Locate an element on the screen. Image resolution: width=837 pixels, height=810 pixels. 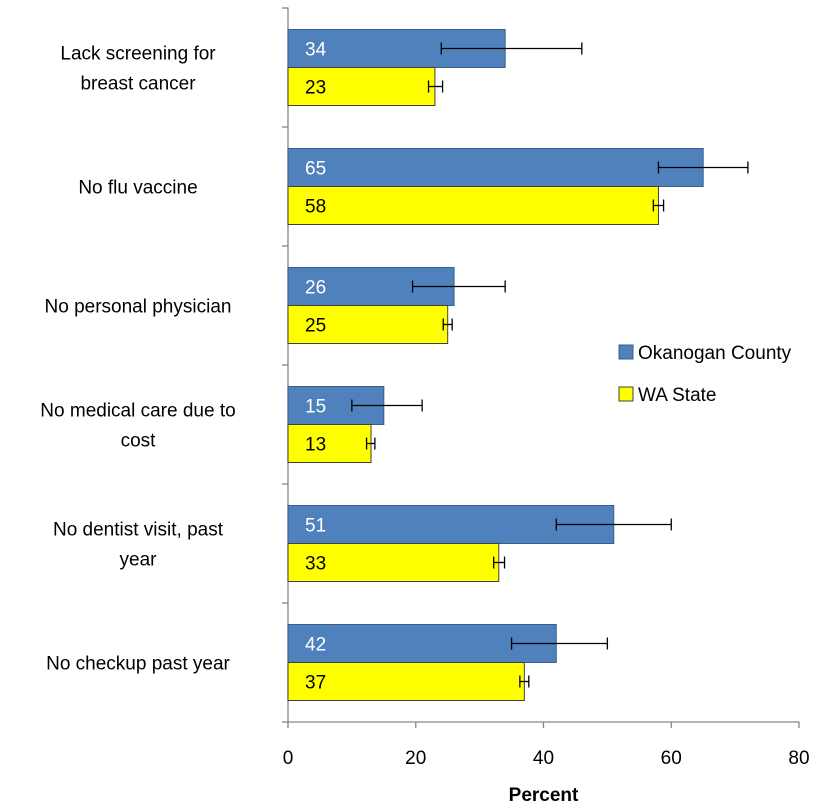
data-labels-layer: 34 23 65 58 26 25 15 13 51 33 42 37 is located at coordinates (316, 367).